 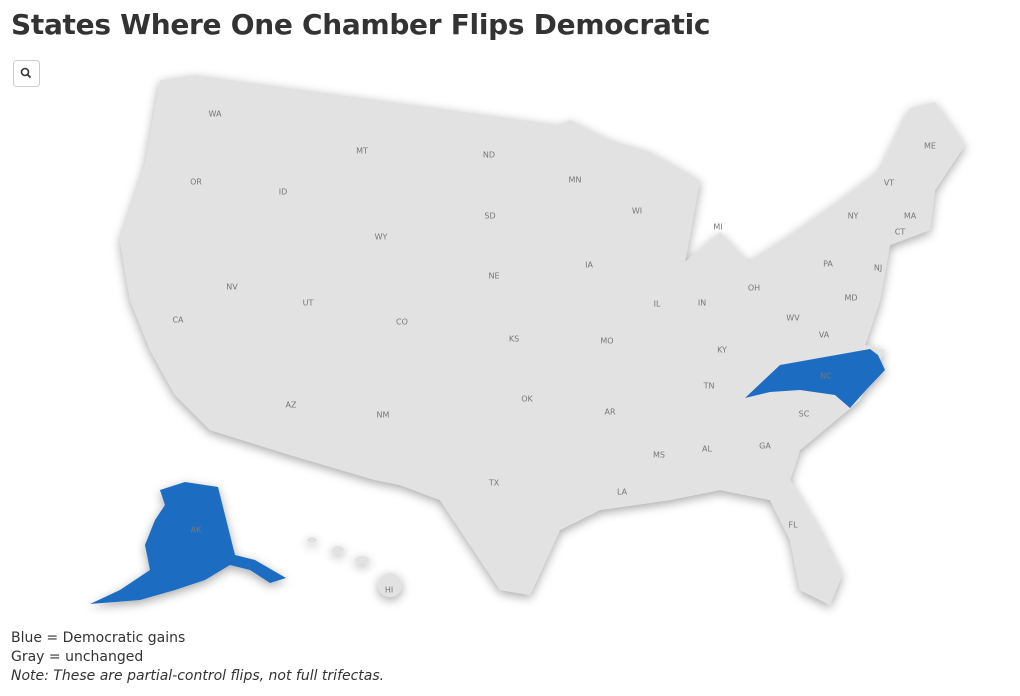 I want to click on state-label: IL, so click(x=657, y=304).